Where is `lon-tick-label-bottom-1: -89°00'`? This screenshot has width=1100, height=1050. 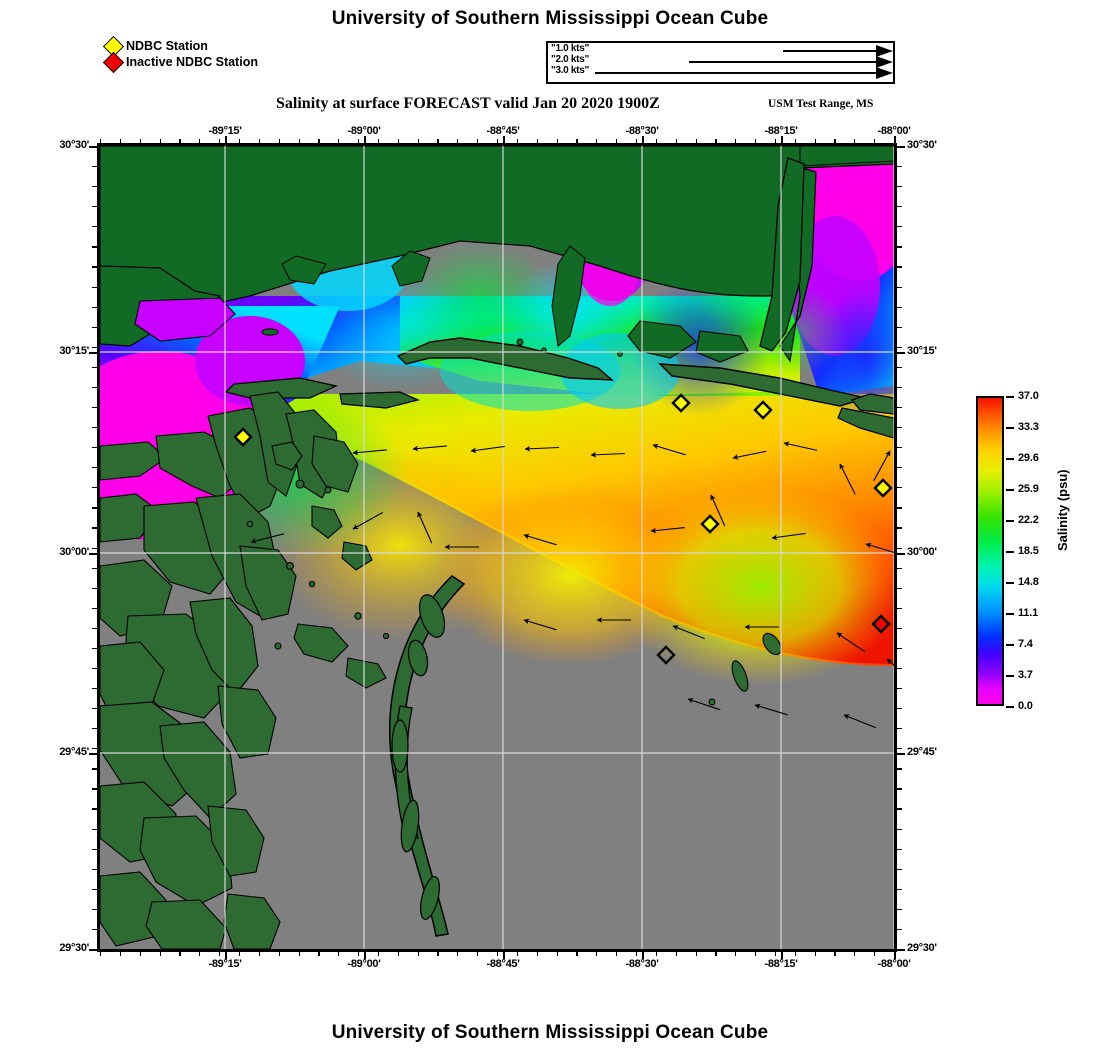 lon-tick-label-bottom-1: -89°00' is located at coordinates (364, 964).